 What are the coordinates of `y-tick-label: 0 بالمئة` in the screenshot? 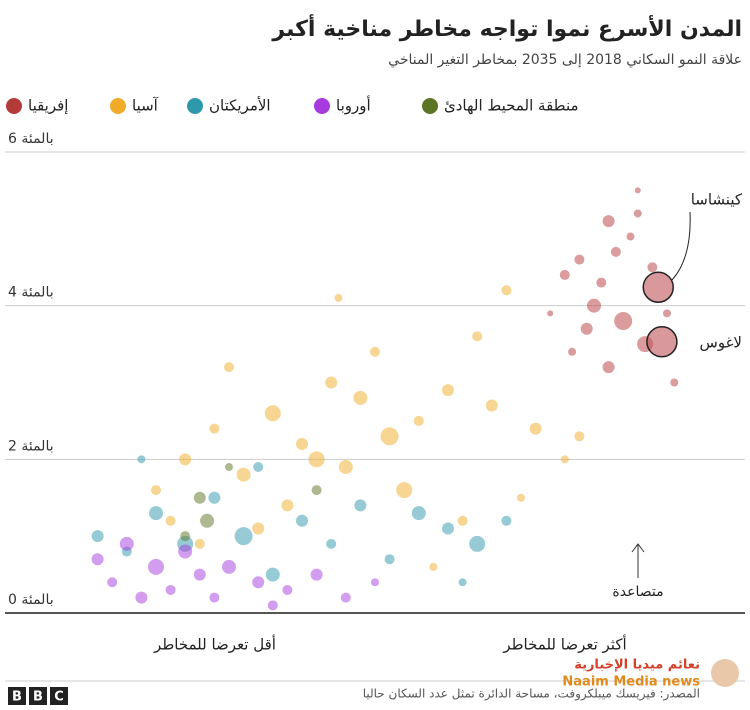 It's located at (31, 600).